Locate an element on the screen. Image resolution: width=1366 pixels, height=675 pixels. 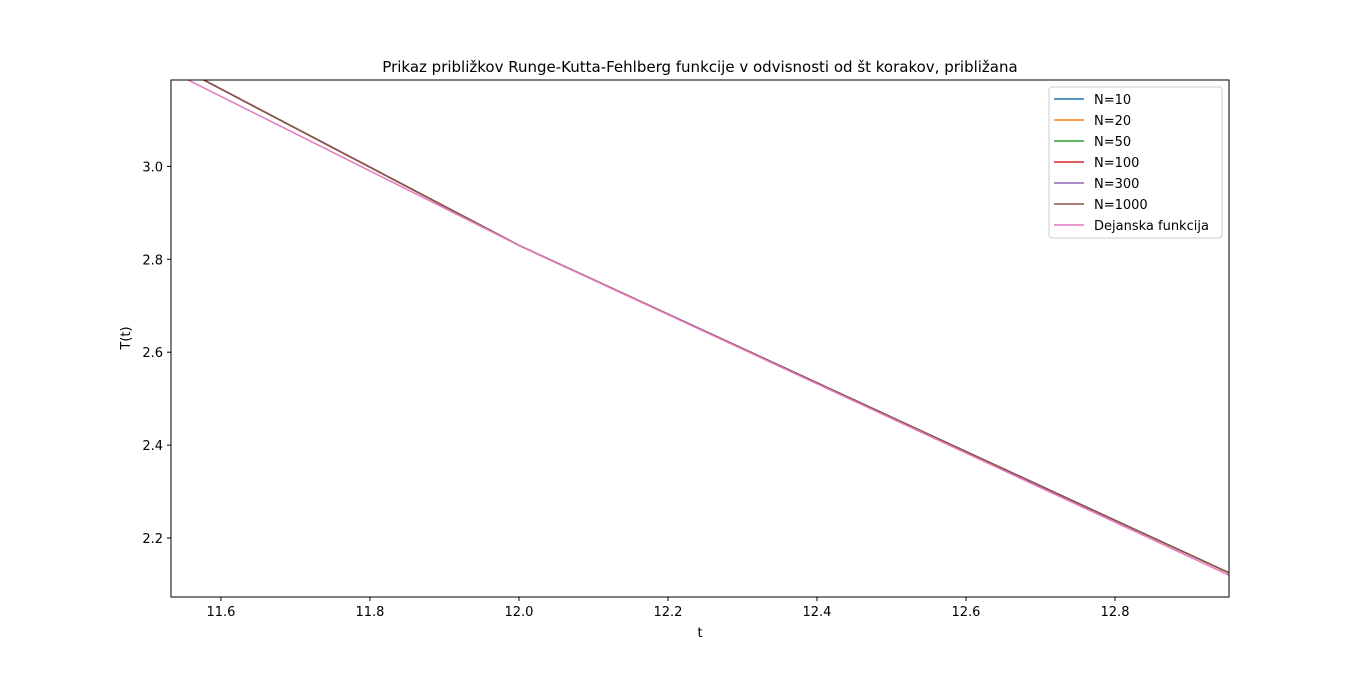
y-tick-label-0: 2.2 is located at coordinates (152, 539).